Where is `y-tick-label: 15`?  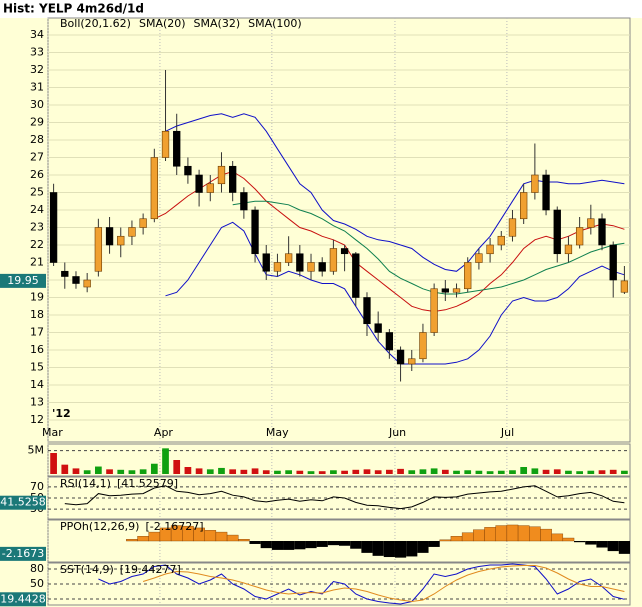
y-tick-label: 15 is located at coordinates (37, 367).